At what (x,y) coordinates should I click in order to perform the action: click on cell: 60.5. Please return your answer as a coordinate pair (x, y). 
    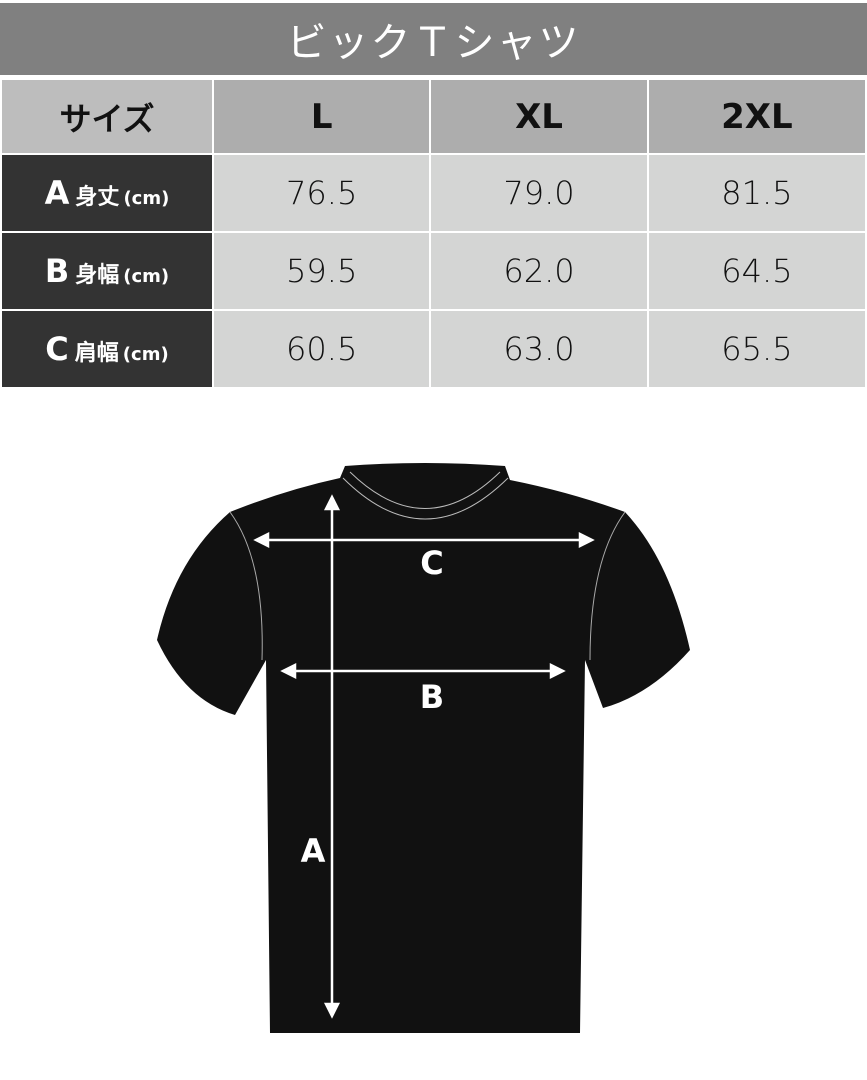
    Looking at the image, I should click on (321, 349).